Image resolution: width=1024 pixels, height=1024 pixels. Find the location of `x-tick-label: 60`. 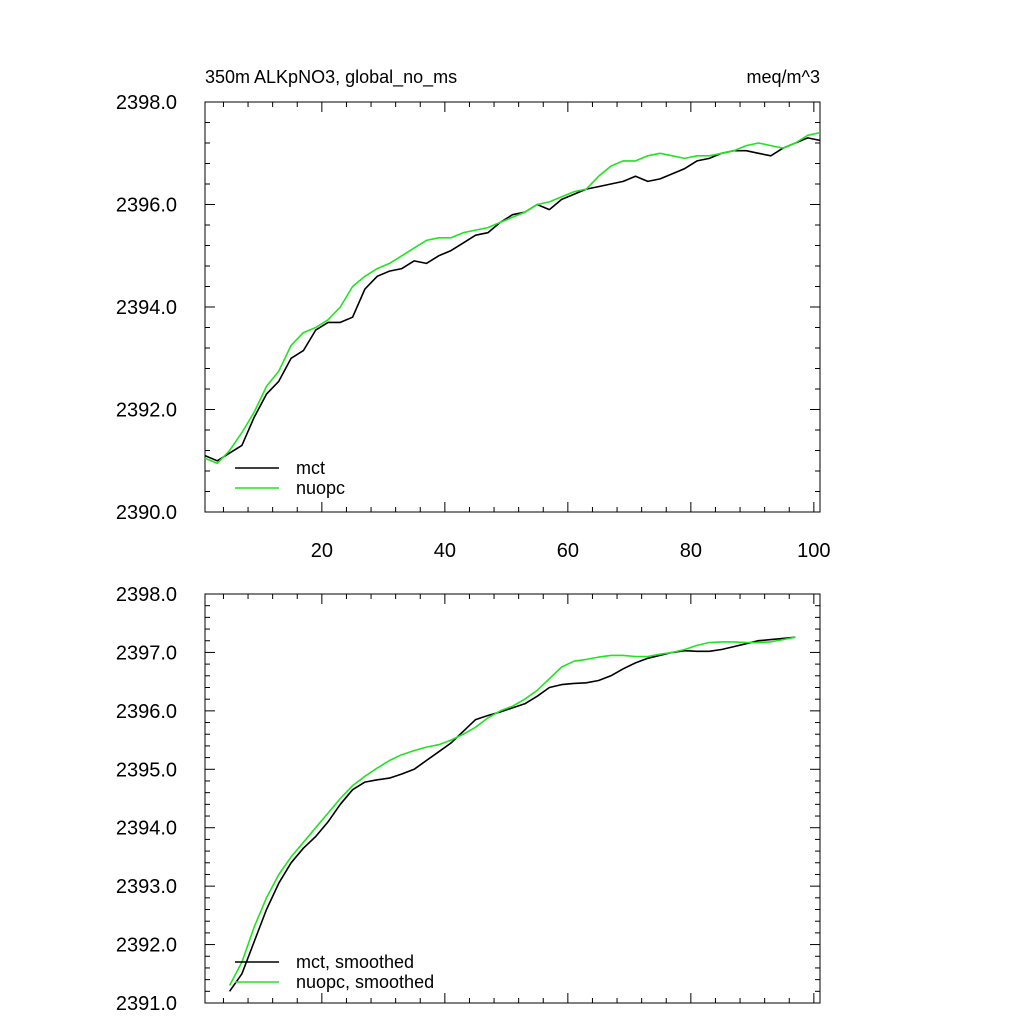

x-tick-label: 60 is located at coordinates (568, 551).